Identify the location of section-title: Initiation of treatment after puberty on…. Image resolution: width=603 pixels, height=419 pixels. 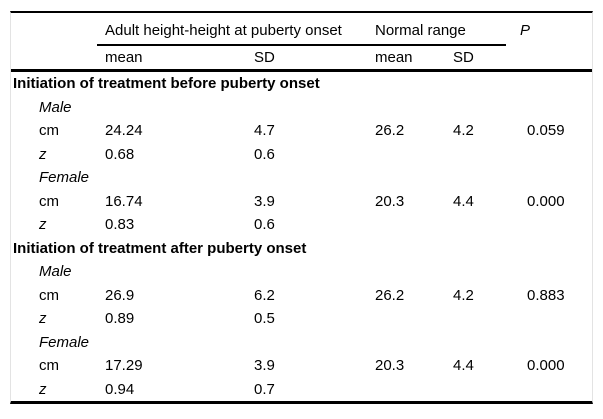
(160, 248).